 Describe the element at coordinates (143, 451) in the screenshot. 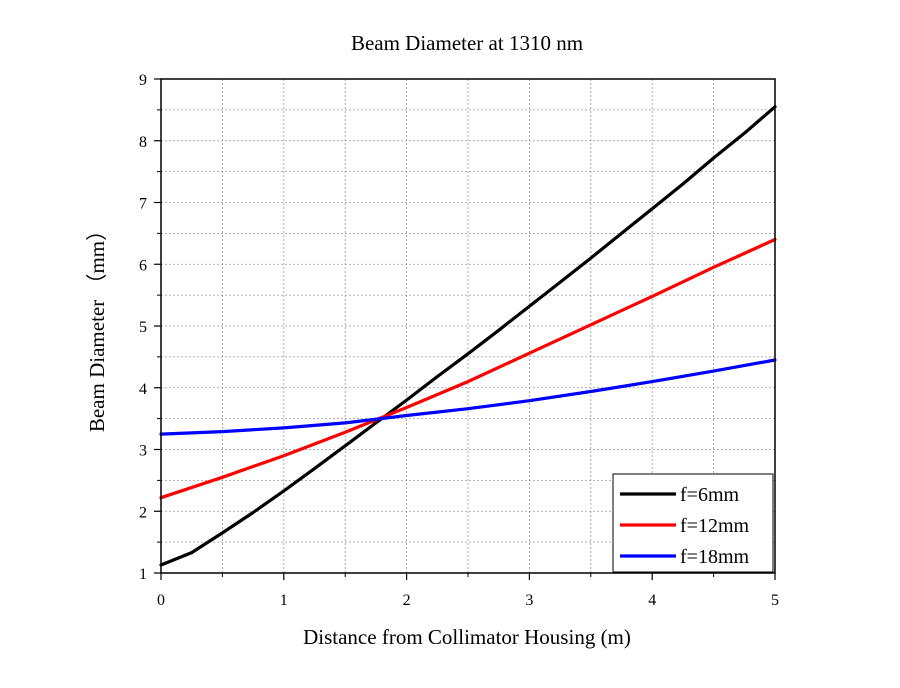

I see `y-tick-label: 3` at that location.